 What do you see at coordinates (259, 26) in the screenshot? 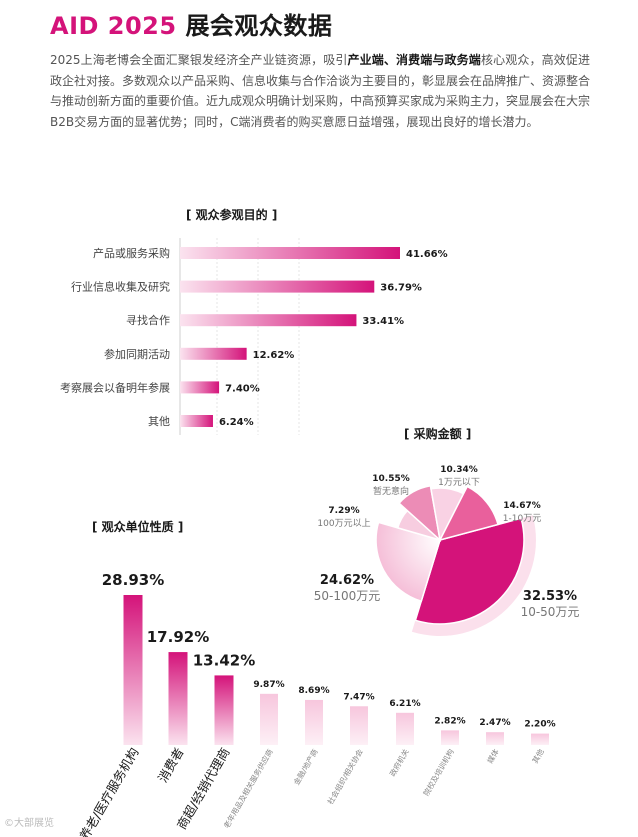
I see `title-rest: 展会观众数据` at bounding box center [259, 26].